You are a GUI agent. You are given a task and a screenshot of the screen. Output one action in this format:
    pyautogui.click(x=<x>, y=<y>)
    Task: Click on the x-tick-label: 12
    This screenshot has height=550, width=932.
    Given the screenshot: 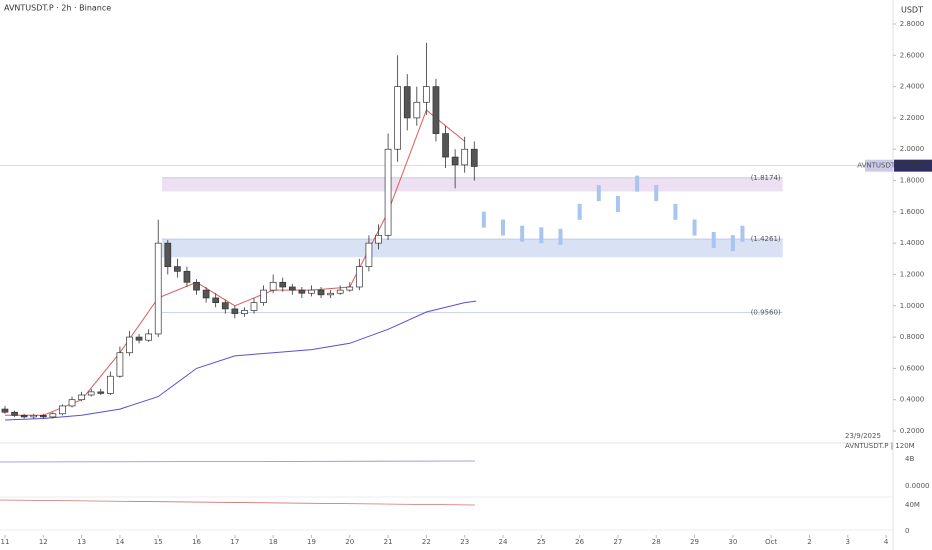 What is the action you would take?
    pyautogui.click(x=43, y=542)
    